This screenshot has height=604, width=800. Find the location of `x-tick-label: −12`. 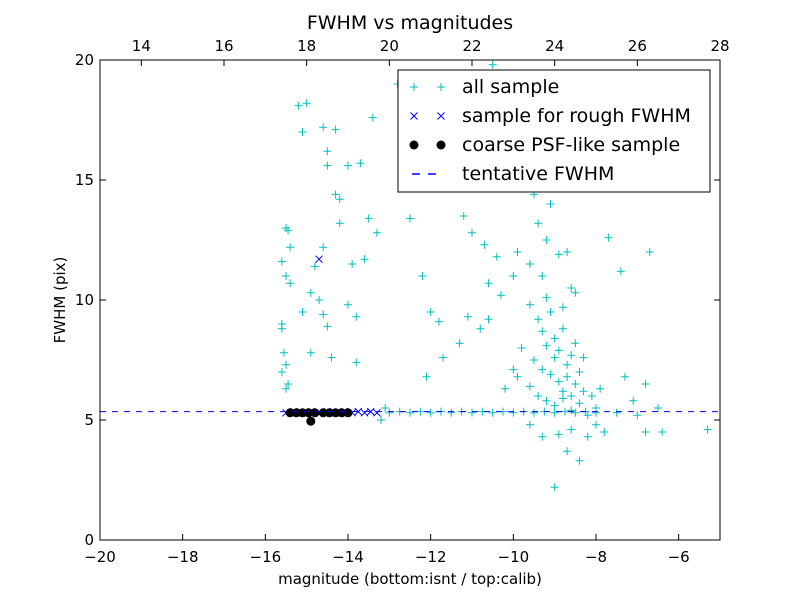

x-tick-label: −12 is located at coordinates (431, 557).